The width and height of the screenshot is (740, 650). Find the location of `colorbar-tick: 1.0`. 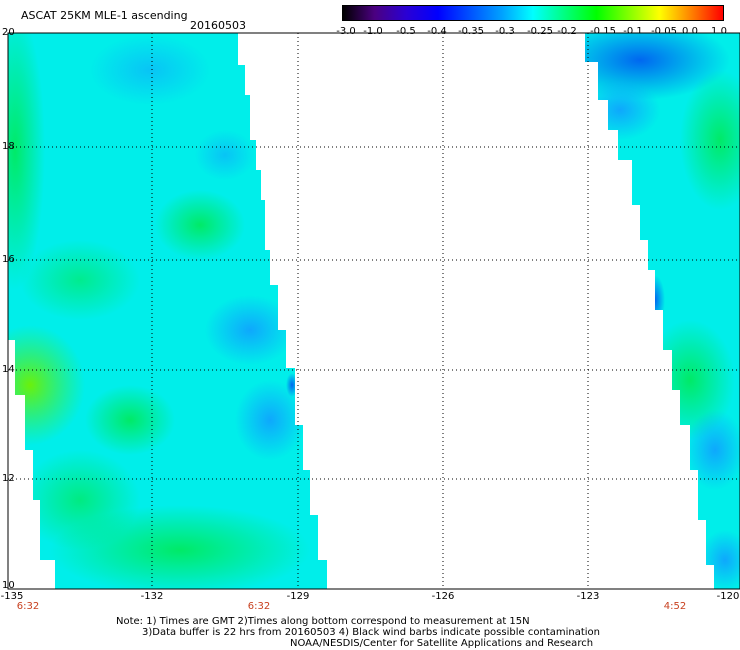

colorbar-tick: 1.0 is located at coordinates (719, 31).